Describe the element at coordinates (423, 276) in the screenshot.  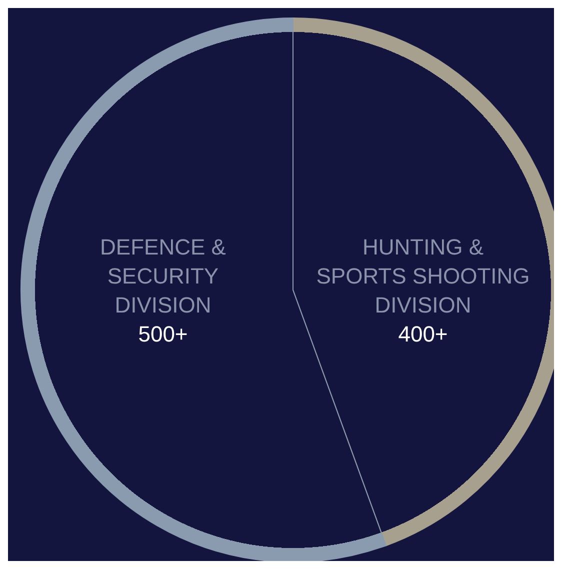
I see `slice-label: HUNTING & SPORTS SHOOTING DIVISION` at that location.